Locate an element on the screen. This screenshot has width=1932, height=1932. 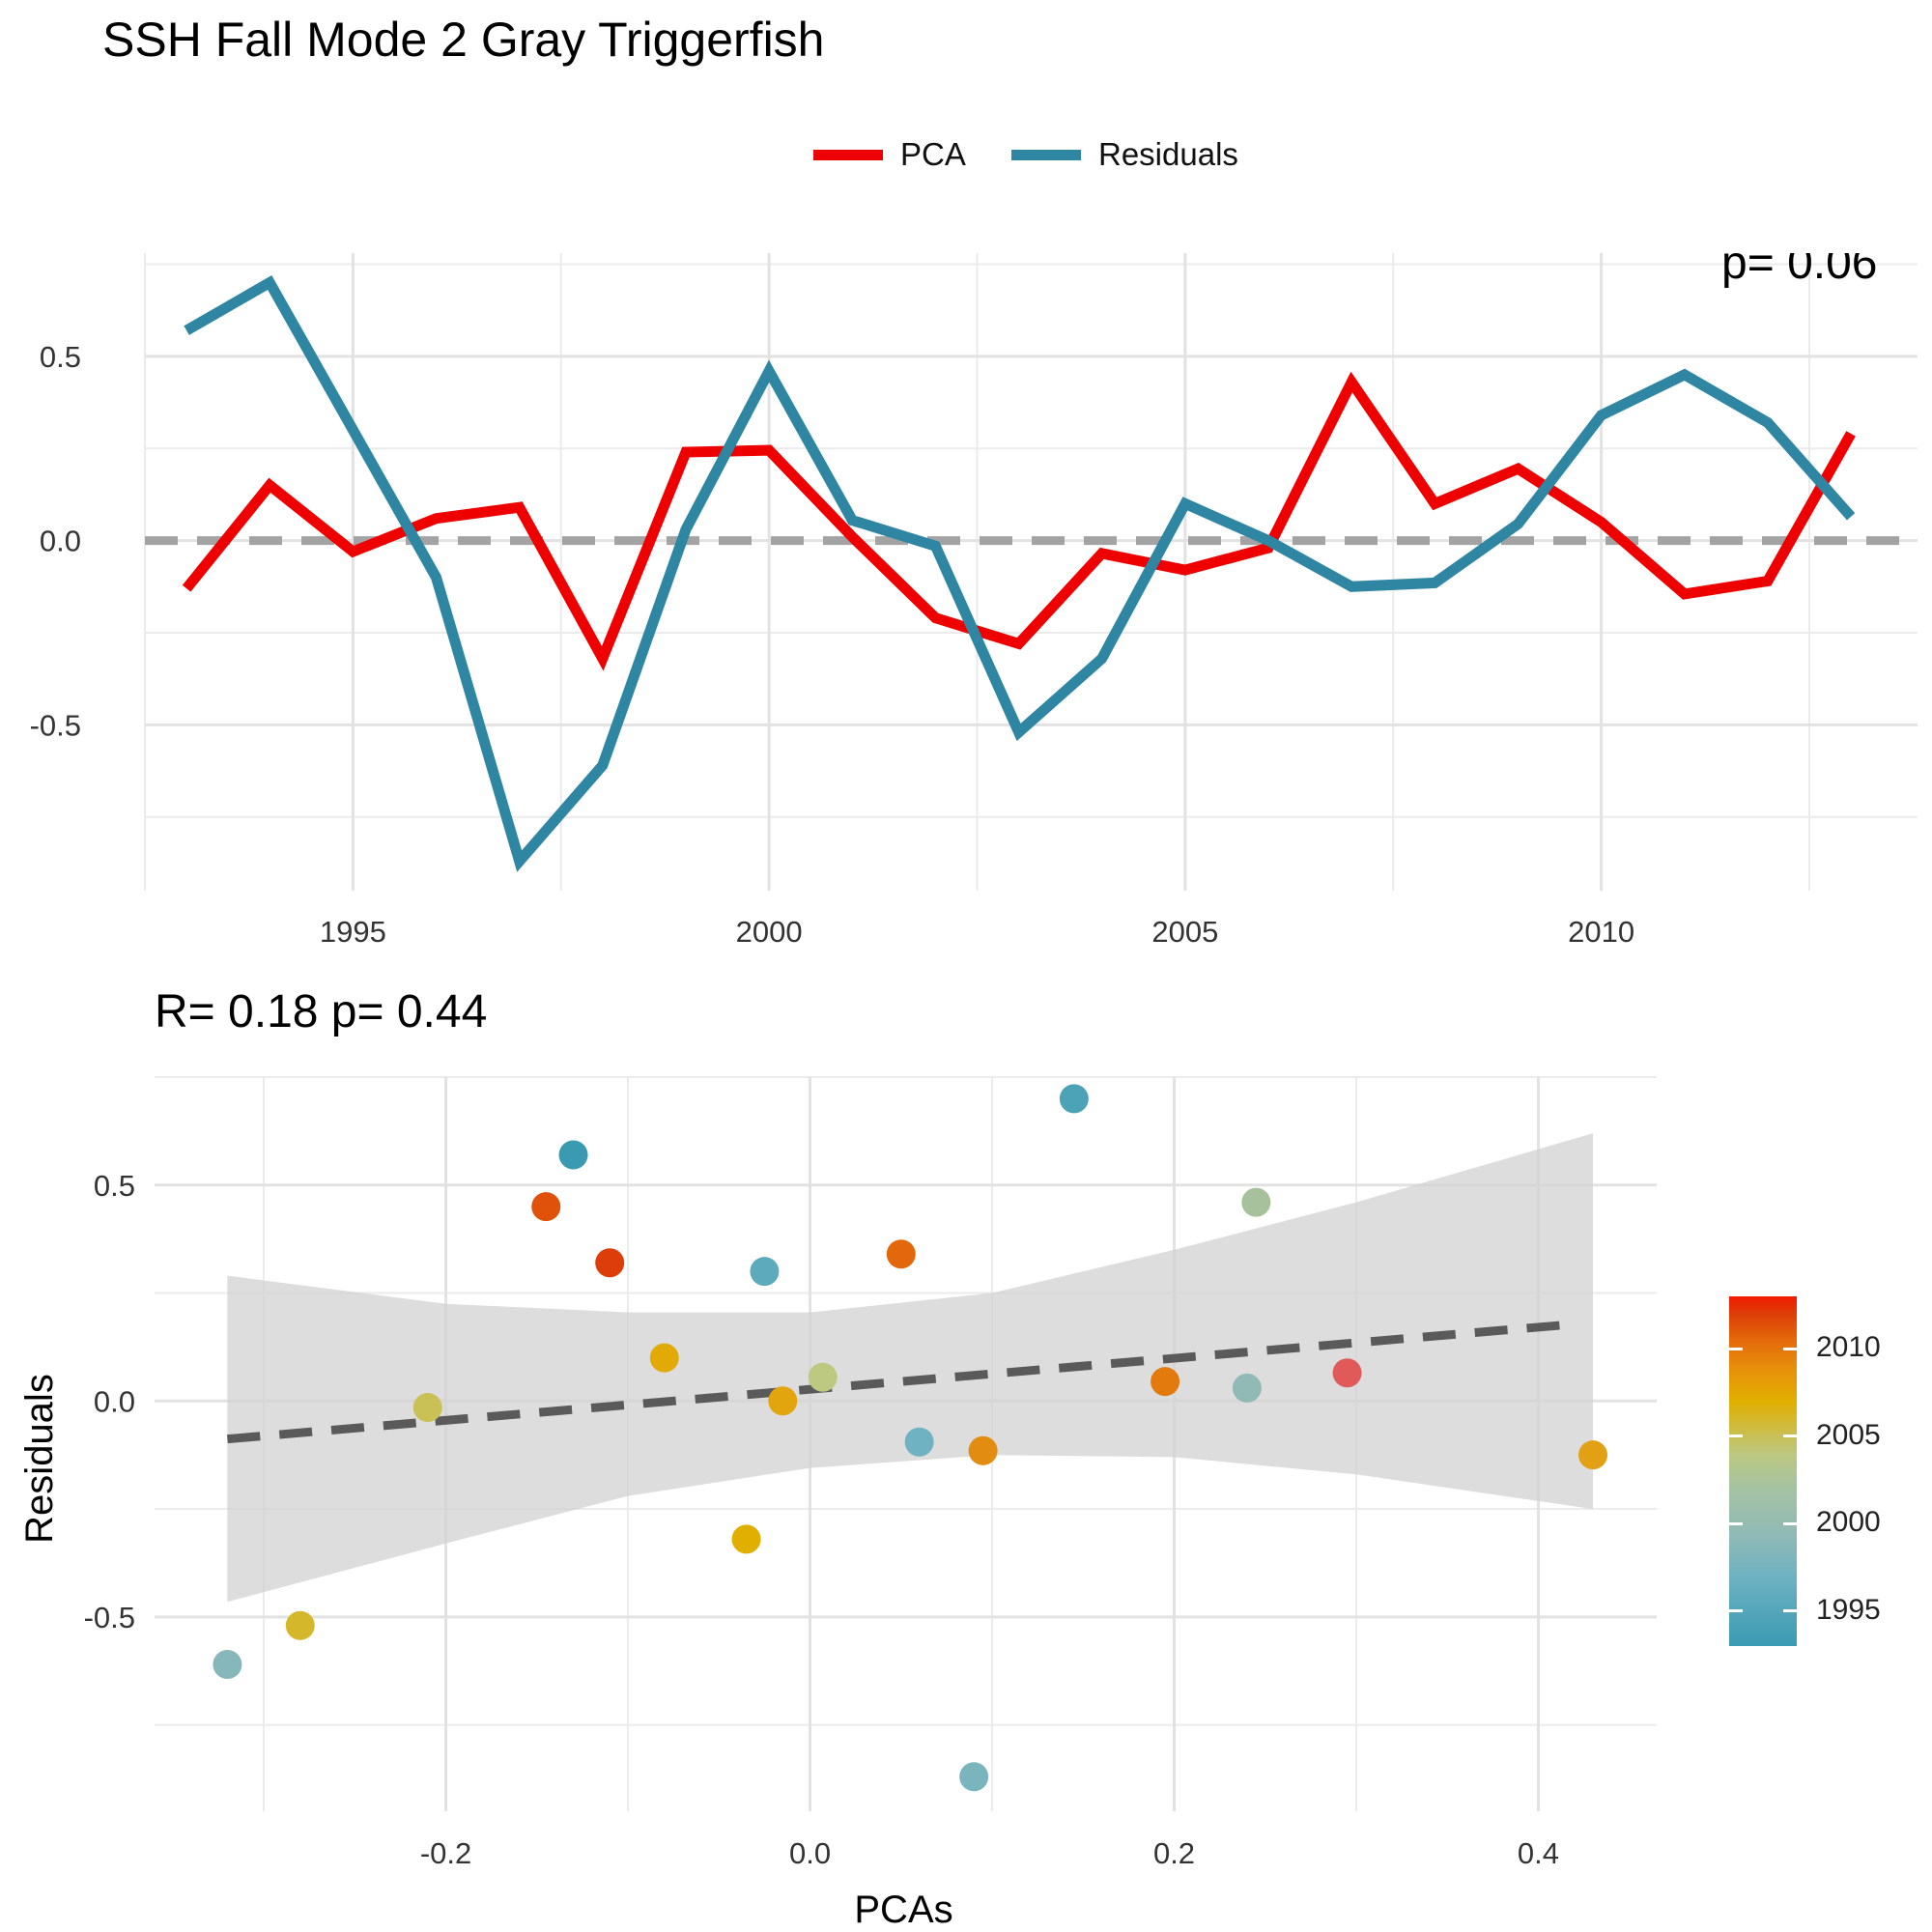
regression-fit-line is located at coordinates (901, 1382).